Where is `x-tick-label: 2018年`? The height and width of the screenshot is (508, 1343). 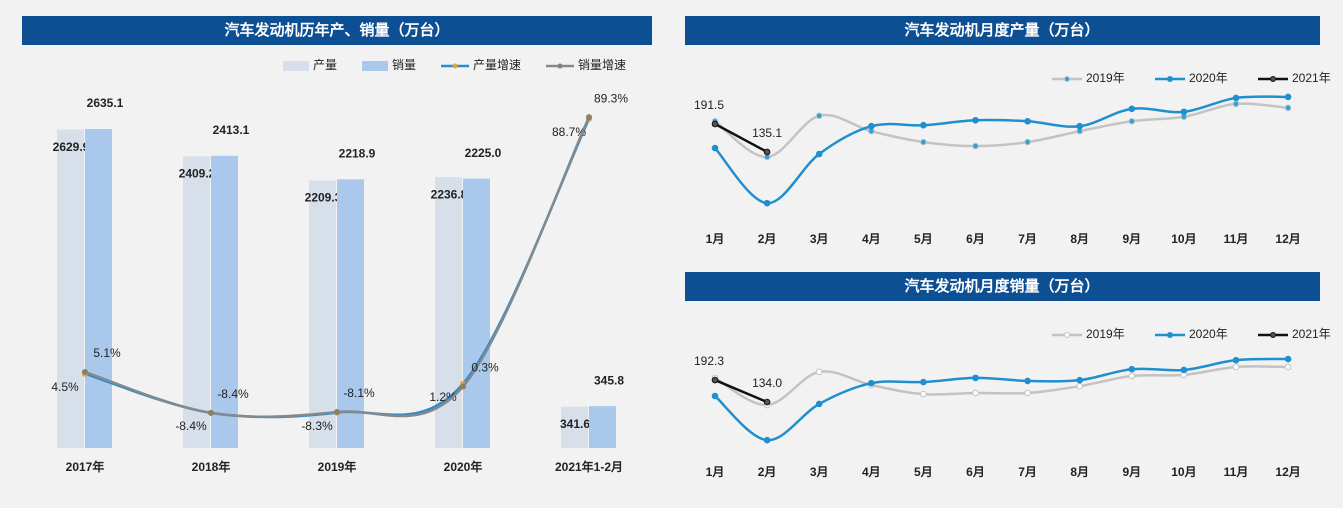
x-tick-label: 2018年 is located at coordinates (211, 466).